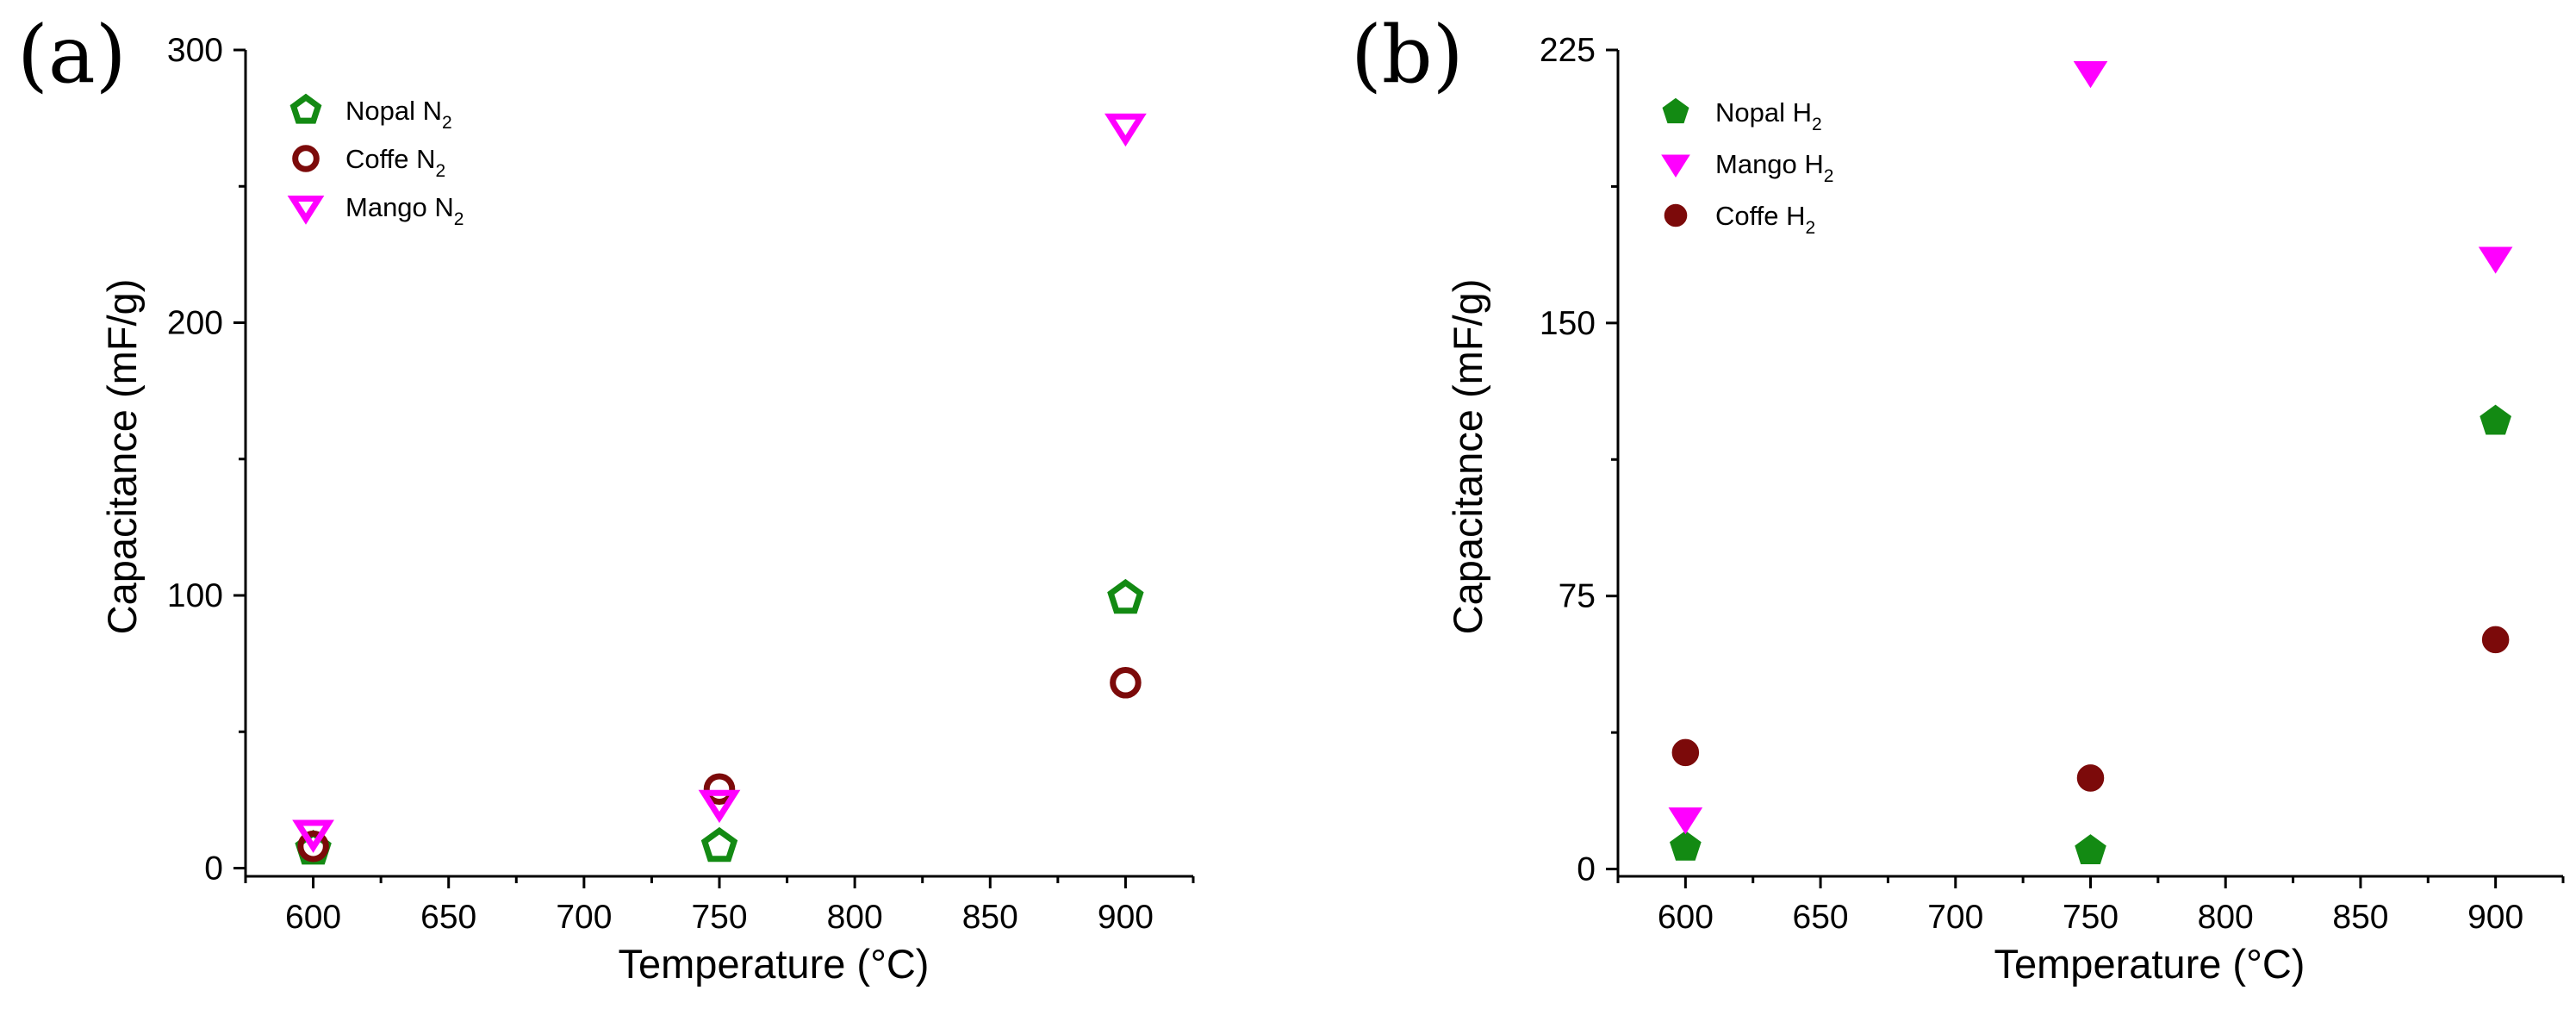 The height and width of the screenshot is (1009, 2576). Describe the element at coordinates (195, 323) in the screenshot. I see `y-tick-label: 200` at that location.